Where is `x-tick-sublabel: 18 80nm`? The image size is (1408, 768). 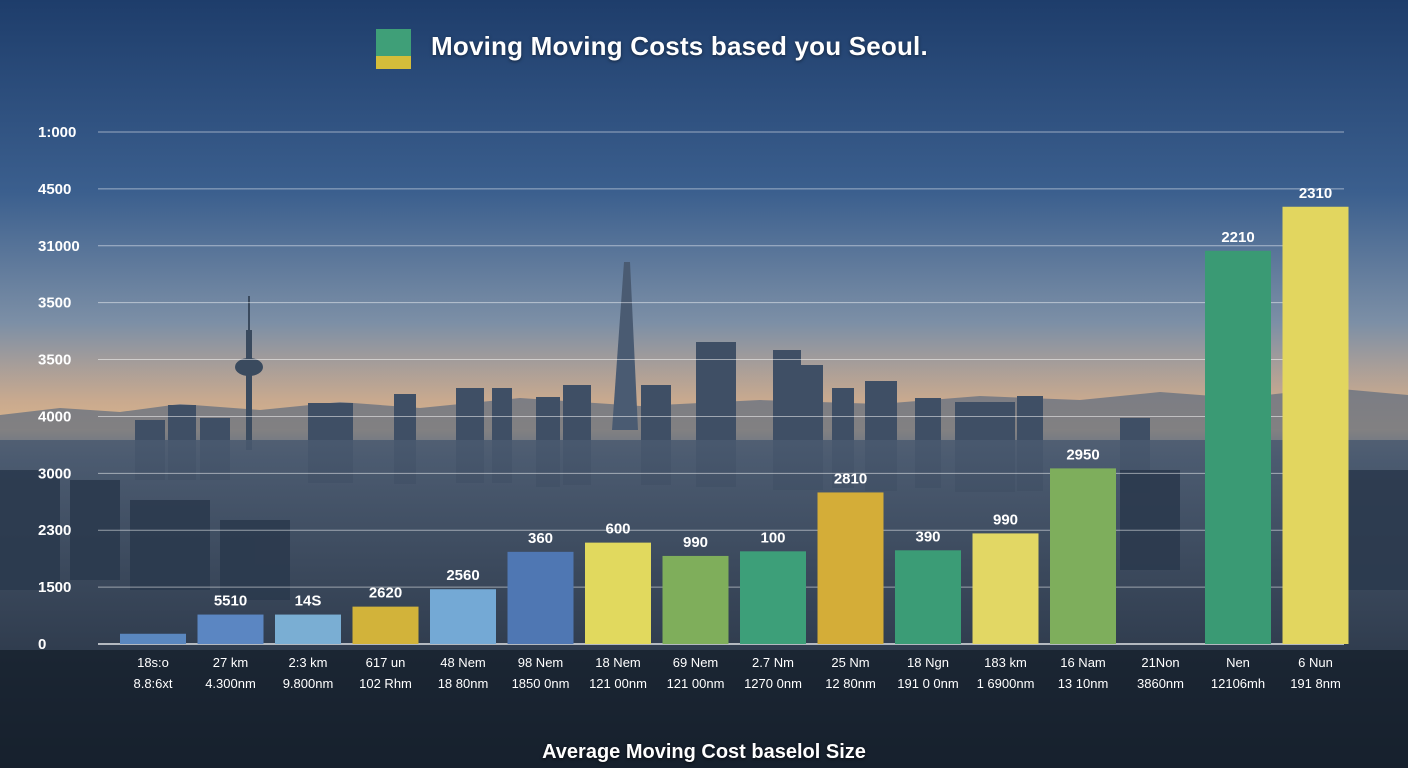 x-tick-sublabel: 18 80nm is located at coordinates (463, 683).